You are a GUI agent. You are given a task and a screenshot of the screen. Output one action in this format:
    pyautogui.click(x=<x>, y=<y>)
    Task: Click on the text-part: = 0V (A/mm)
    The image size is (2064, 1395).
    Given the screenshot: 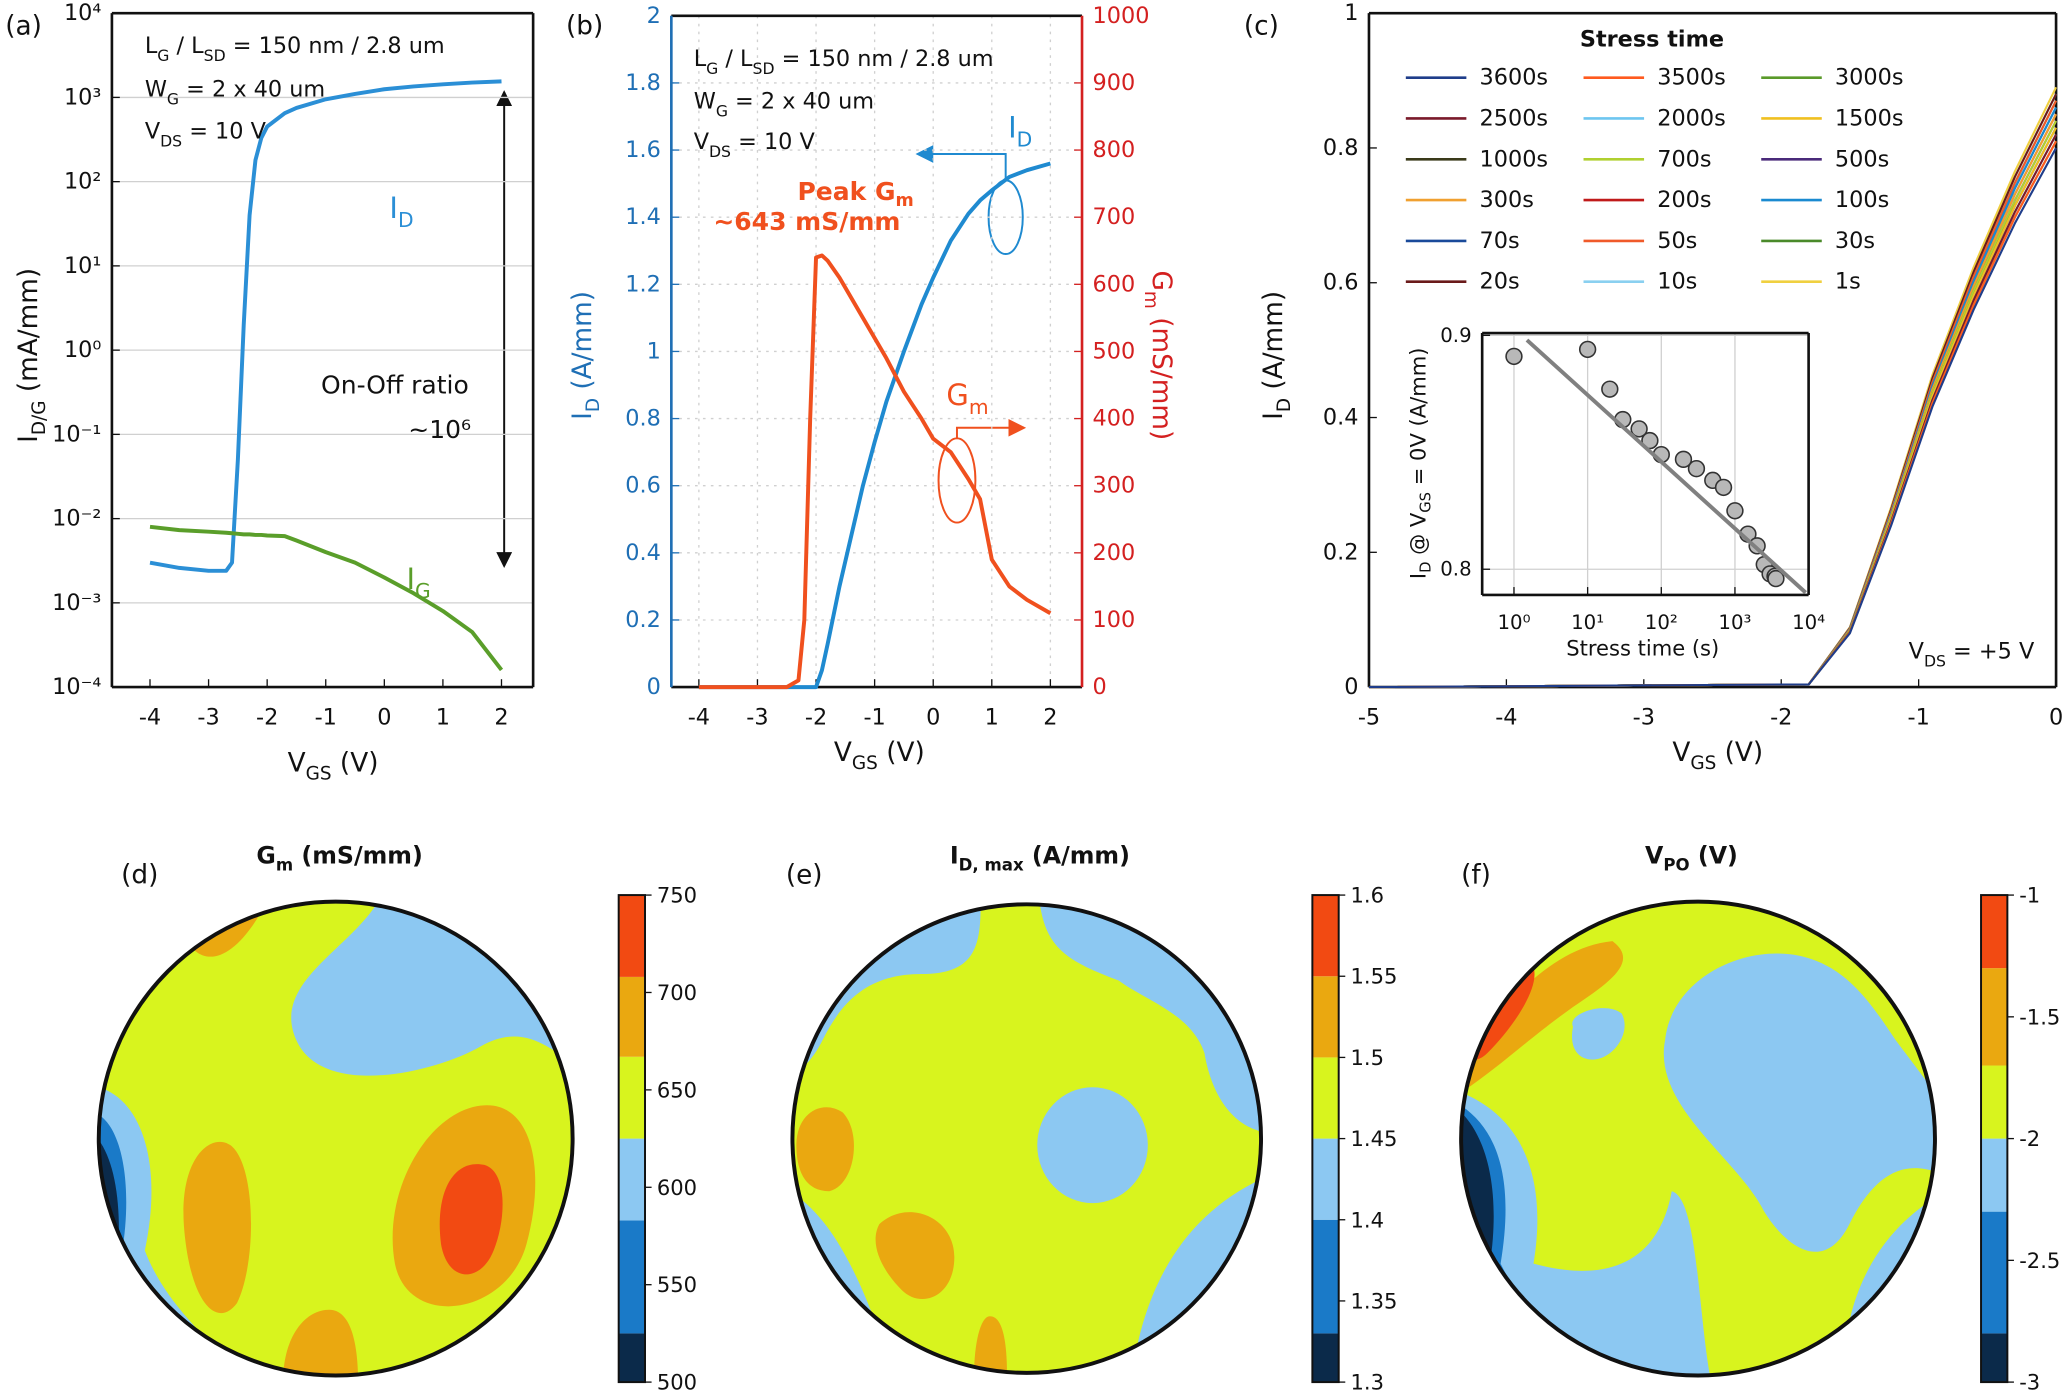 What is the action you would take?
    pyautogui.click(x=1417, y=420)
    